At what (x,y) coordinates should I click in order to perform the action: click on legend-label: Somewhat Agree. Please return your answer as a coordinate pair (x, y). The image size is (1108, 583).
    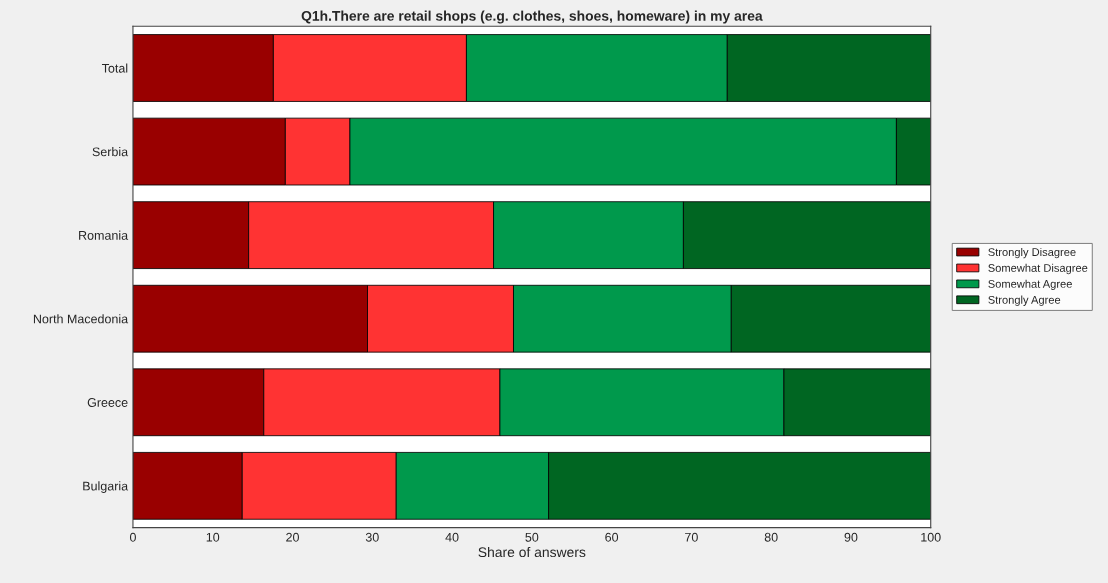
    Looking at the image, I should click on (1030, 285).